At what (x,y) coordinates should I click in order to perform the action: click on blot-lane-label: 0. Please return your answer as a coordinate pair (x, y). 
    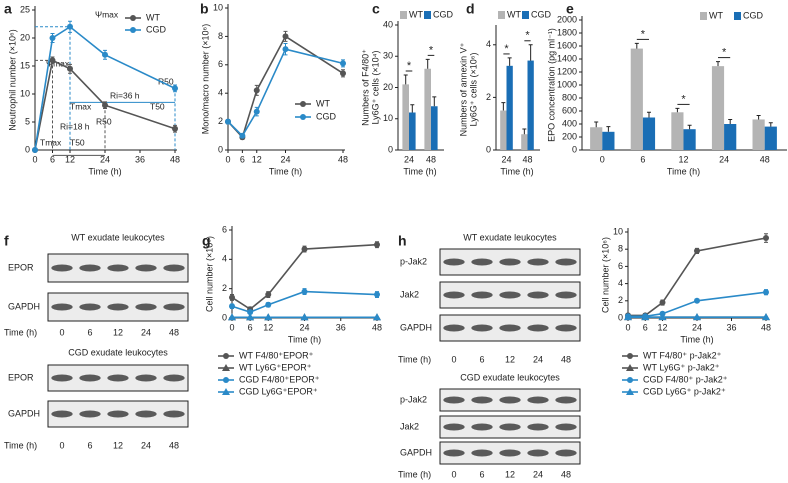
    Looking at the image, I should click on (453, 474).